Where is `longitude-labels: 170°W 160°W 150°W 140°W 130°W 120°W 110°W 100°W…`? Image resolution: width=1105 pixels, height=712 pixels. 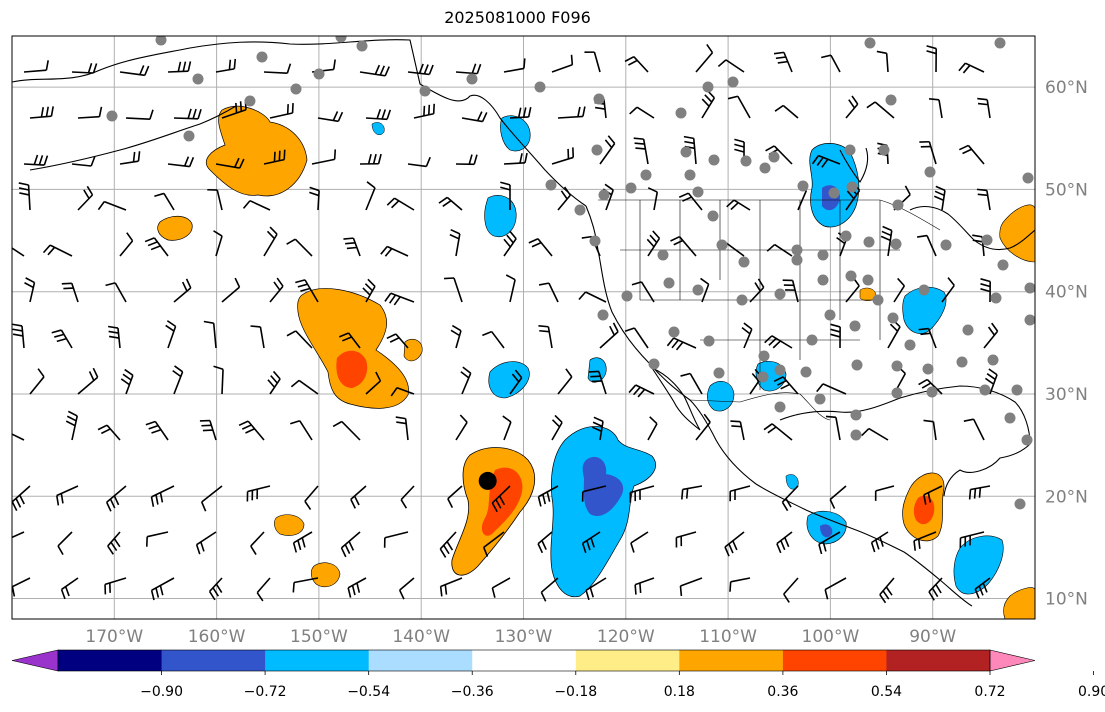 longitude-labels: 170°W 160°W 150°W 140°W 130°W 120°W 110°W 100°W… is located at coordinates (520, 637).